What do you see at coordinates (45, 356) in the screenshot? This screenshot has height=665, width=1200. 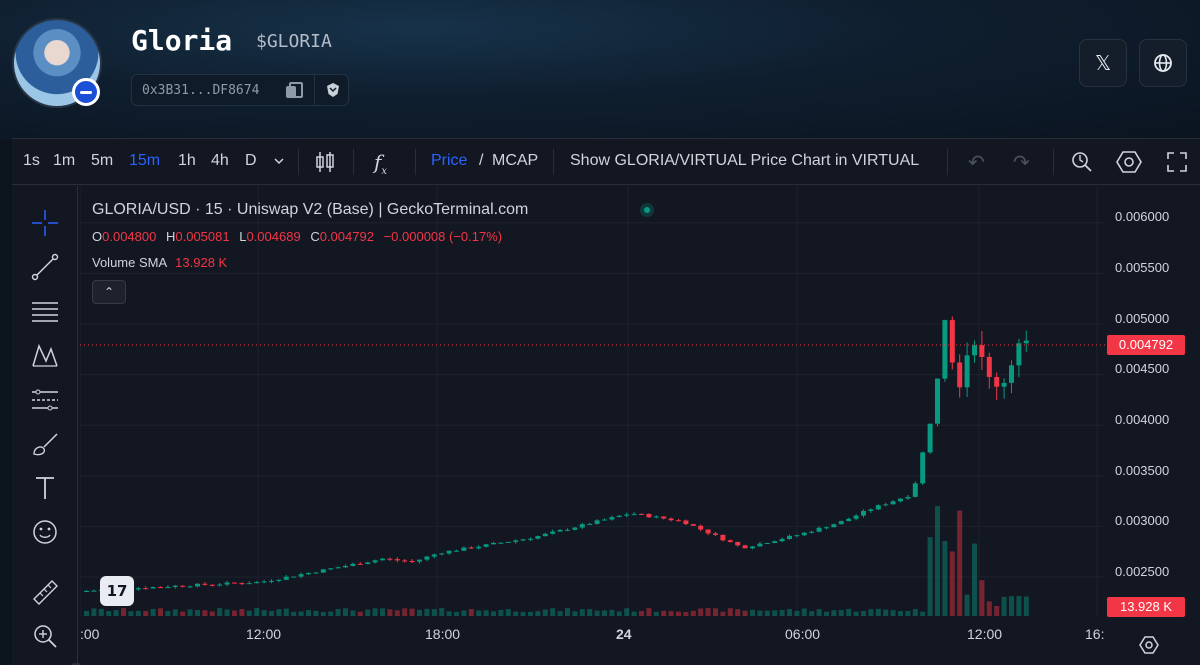 I see `pattern-icon` at bounding box center [45, 356].